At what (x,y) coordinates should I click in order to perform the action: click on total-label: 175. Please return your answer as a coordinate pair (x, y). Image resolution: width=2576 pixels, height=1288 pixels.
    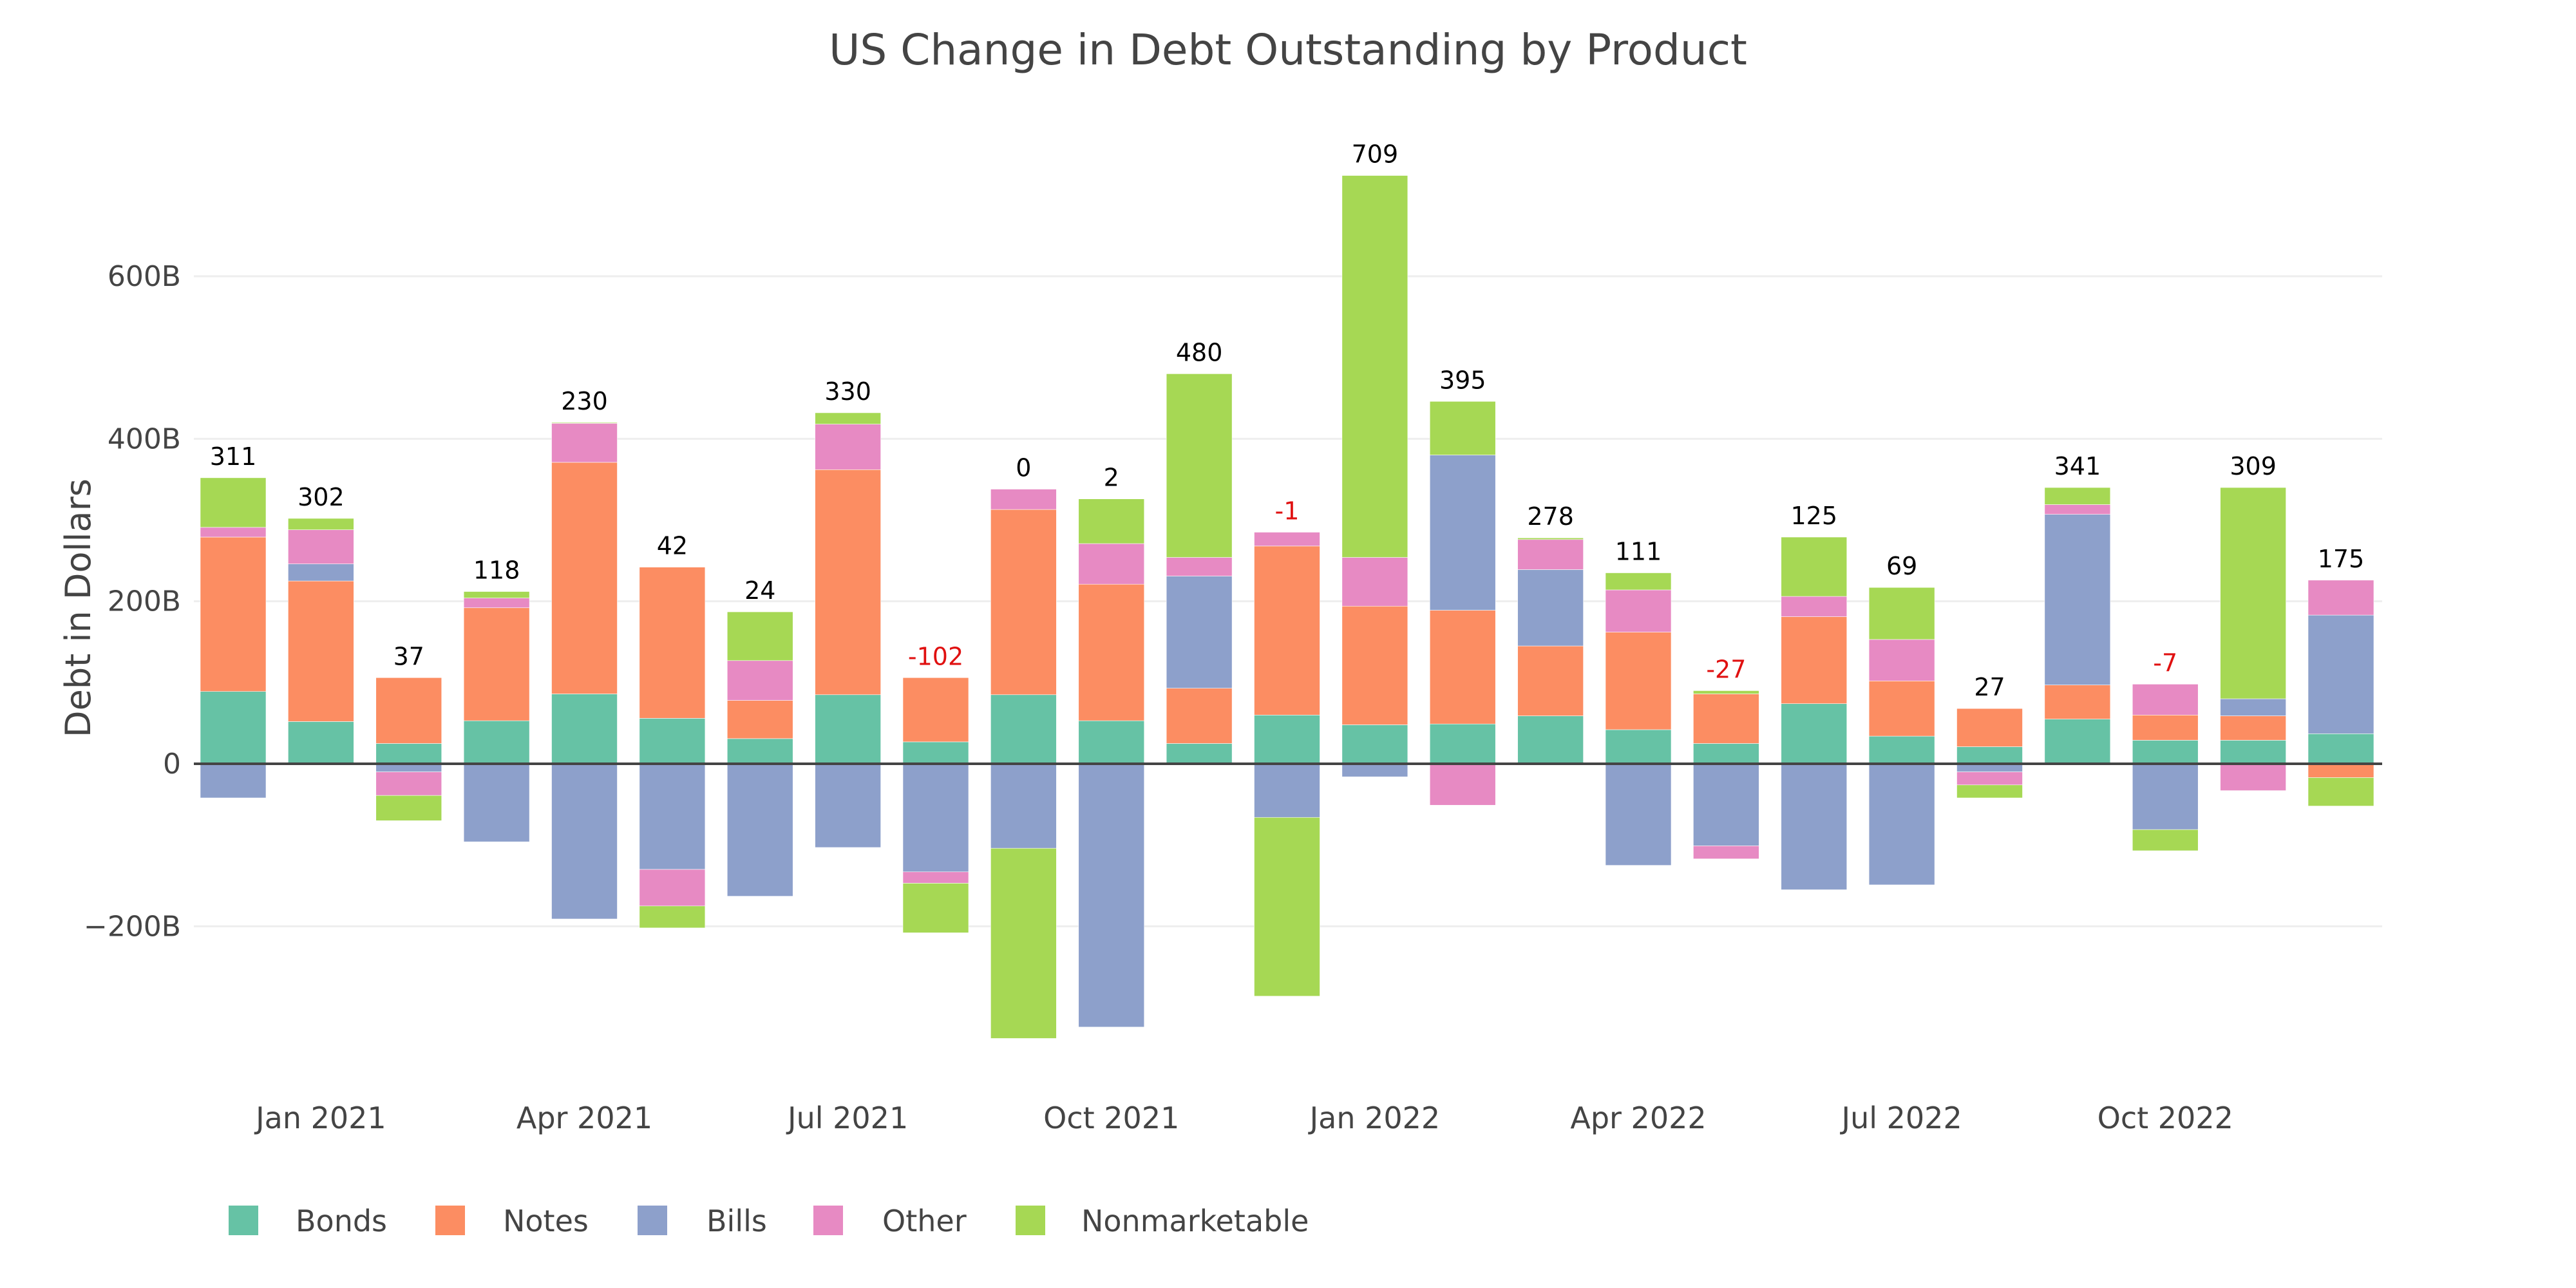
    Looking at the image, I should click on (2341, 559).